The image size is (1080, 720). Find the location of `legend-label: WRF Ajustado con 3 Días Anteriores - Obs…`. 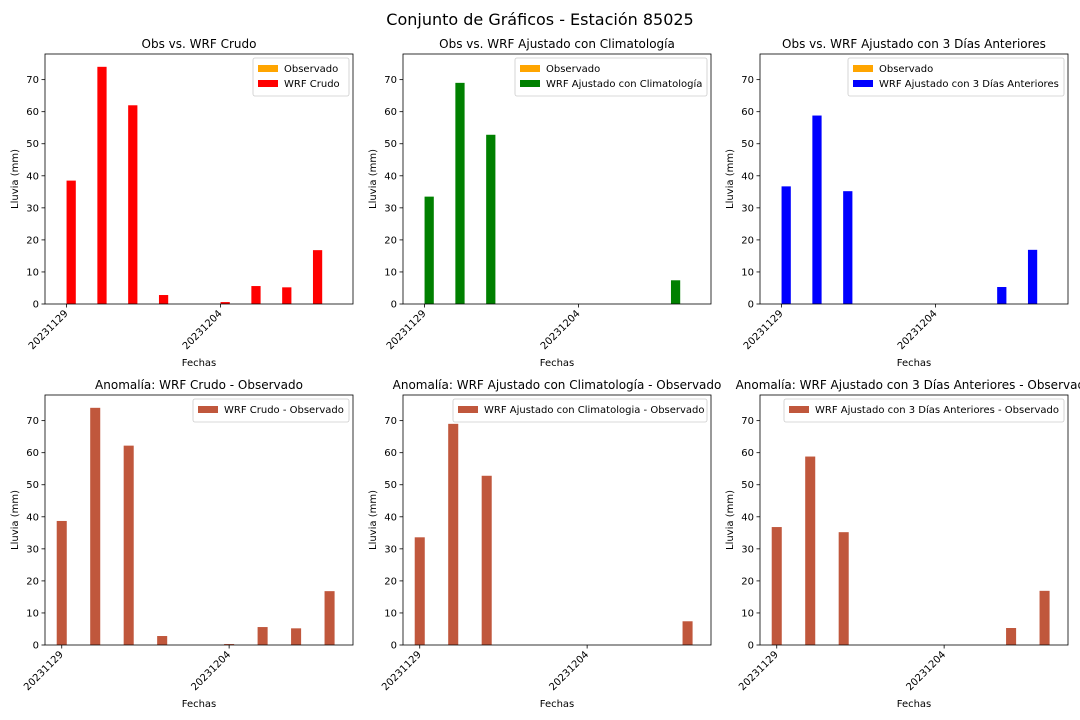

legend-label: WRF Ajustado con 3 Días Anteriores - Obs… is located at coordinates (937, 410).